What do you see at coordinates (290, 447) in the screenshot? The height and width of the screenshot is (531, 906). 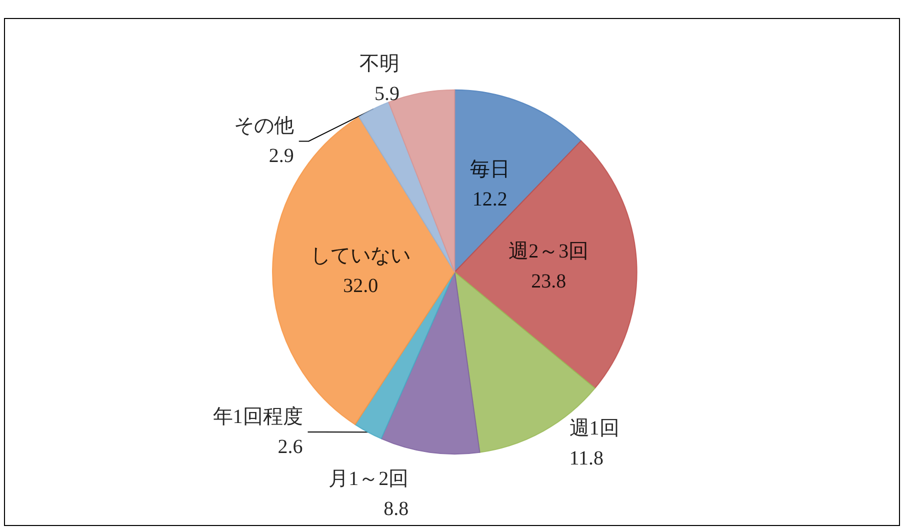 I see `data-label: 2.6` at bounding box center [290, 447].